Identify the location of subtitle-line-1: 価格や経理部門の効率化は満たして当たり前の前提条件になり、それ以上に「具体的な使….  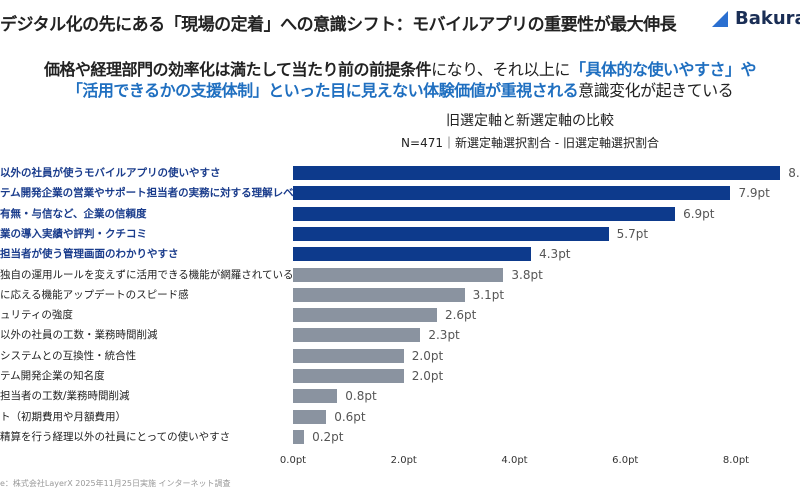
(400, 68).